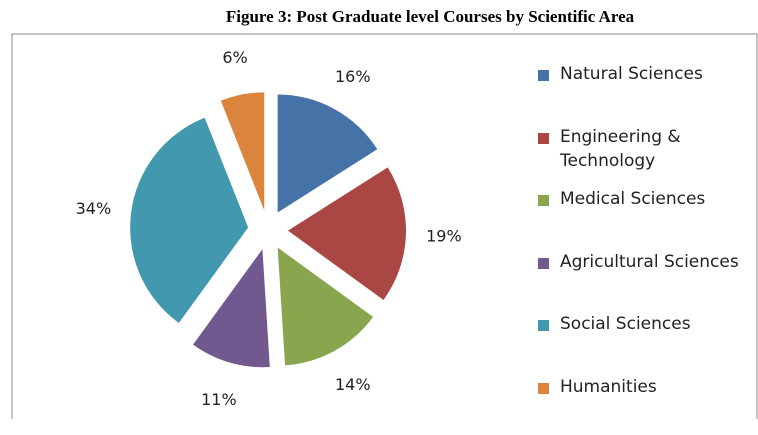  I want to click on legend-item: Social Sciences, so click(645, 342).